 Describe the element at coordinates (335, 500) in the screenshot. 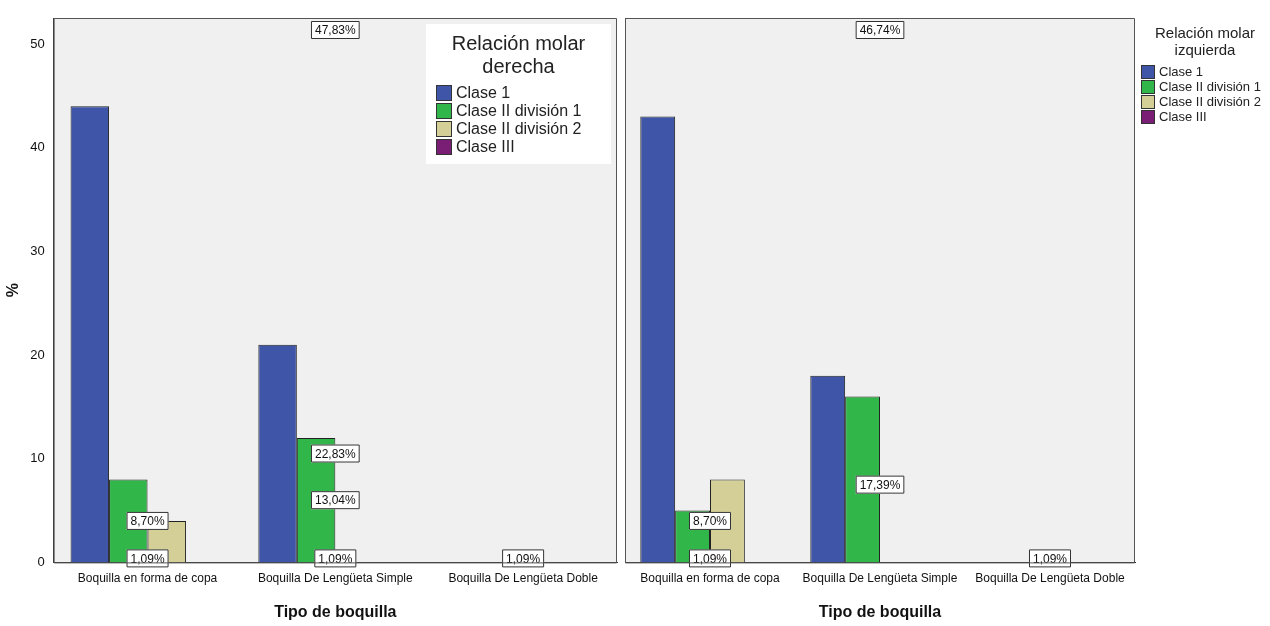

I see `annotation: 13,04%` at that location.